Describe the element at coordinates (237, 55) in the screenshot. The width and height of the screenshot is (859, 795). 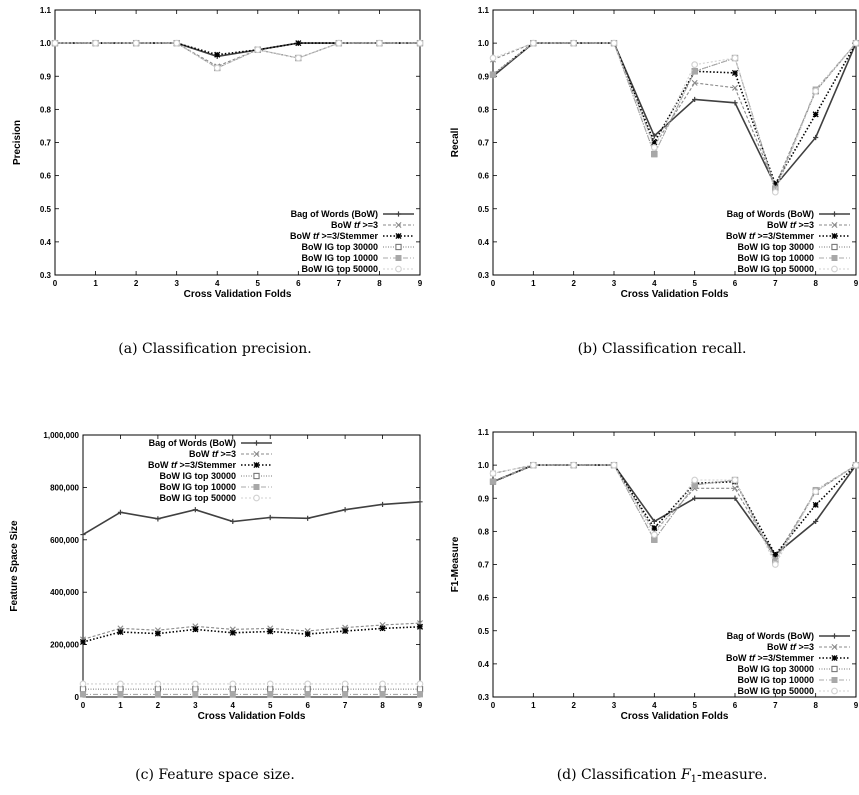
I see `series-line` at that location.